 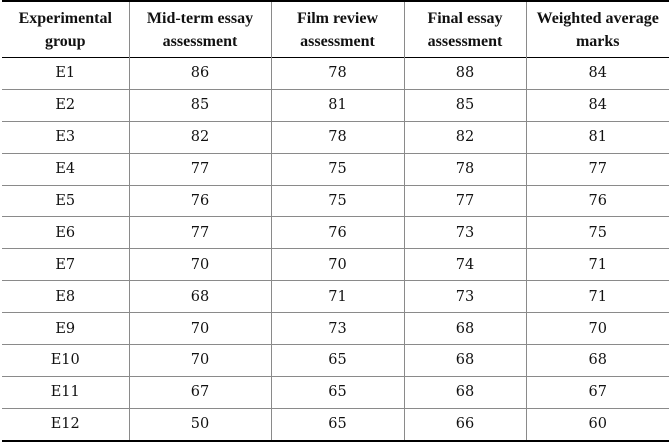 What do you see at coordinates (597, 392) in the screenshot?
I see `weighted-average-cell: 67` at bounding box center [597, 392].